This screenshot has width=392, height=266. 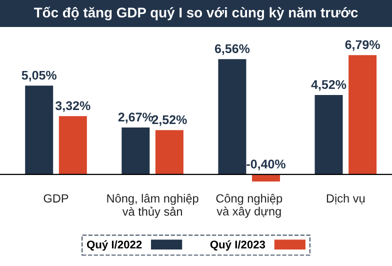 I want to click on data-label: 2,52%, so click(x=169, y=120).